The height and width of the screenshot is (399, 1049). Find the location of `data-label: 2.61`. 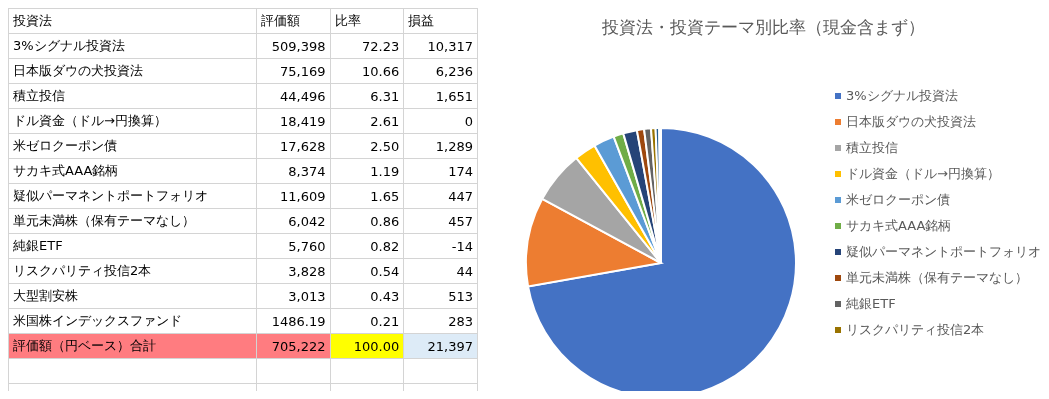

data-label: 2.61 is located at coordinates (367, 121).